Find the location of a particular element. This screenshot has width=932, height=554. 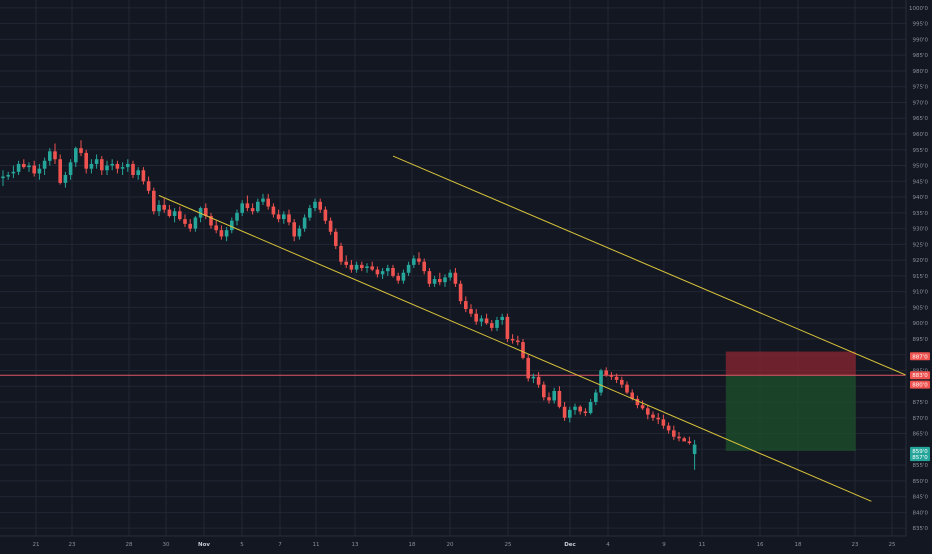

price-tick-label: 875'0 is located at coordinates (920, 403).